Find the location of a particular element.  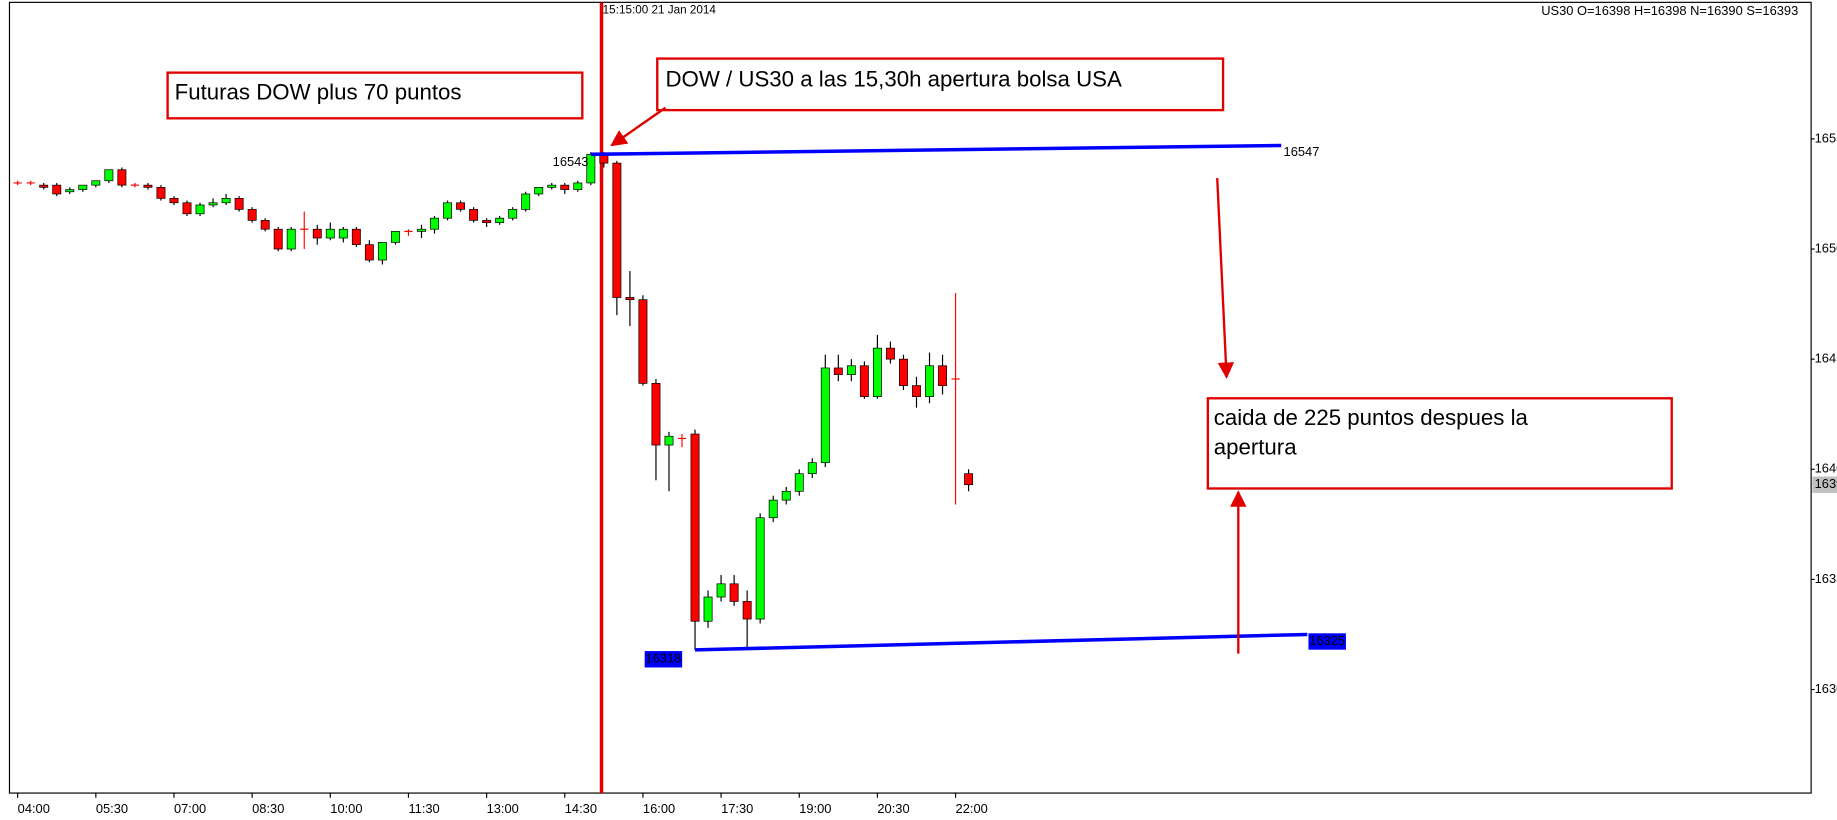

annotation: apertura is located at coordinates (1255, 447).